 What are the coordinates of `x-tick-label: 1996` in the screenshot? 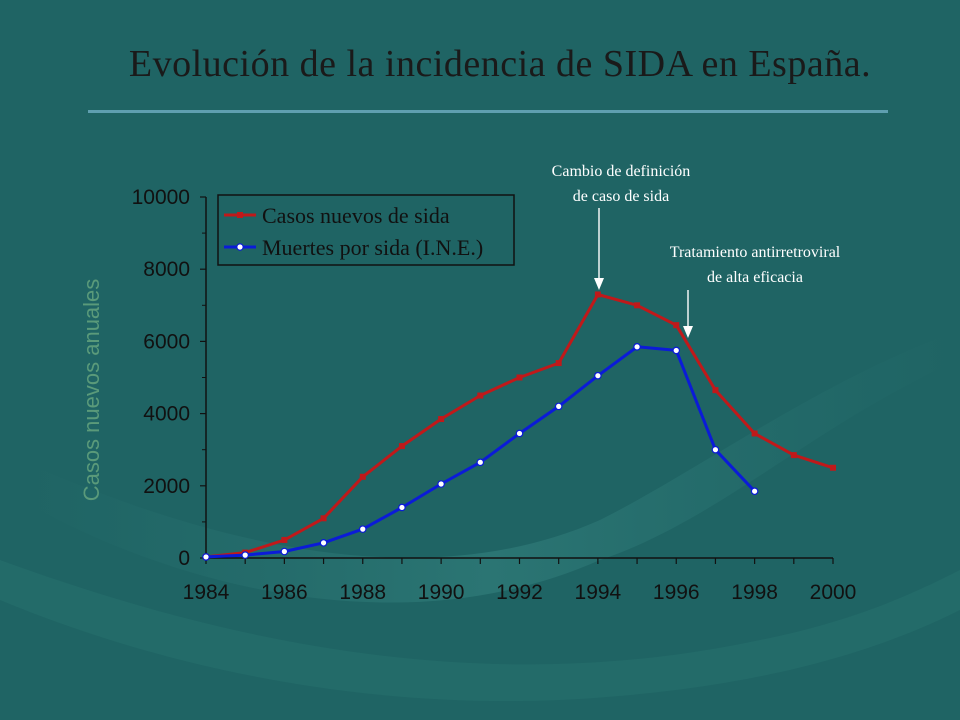 It's located at (676, 592).